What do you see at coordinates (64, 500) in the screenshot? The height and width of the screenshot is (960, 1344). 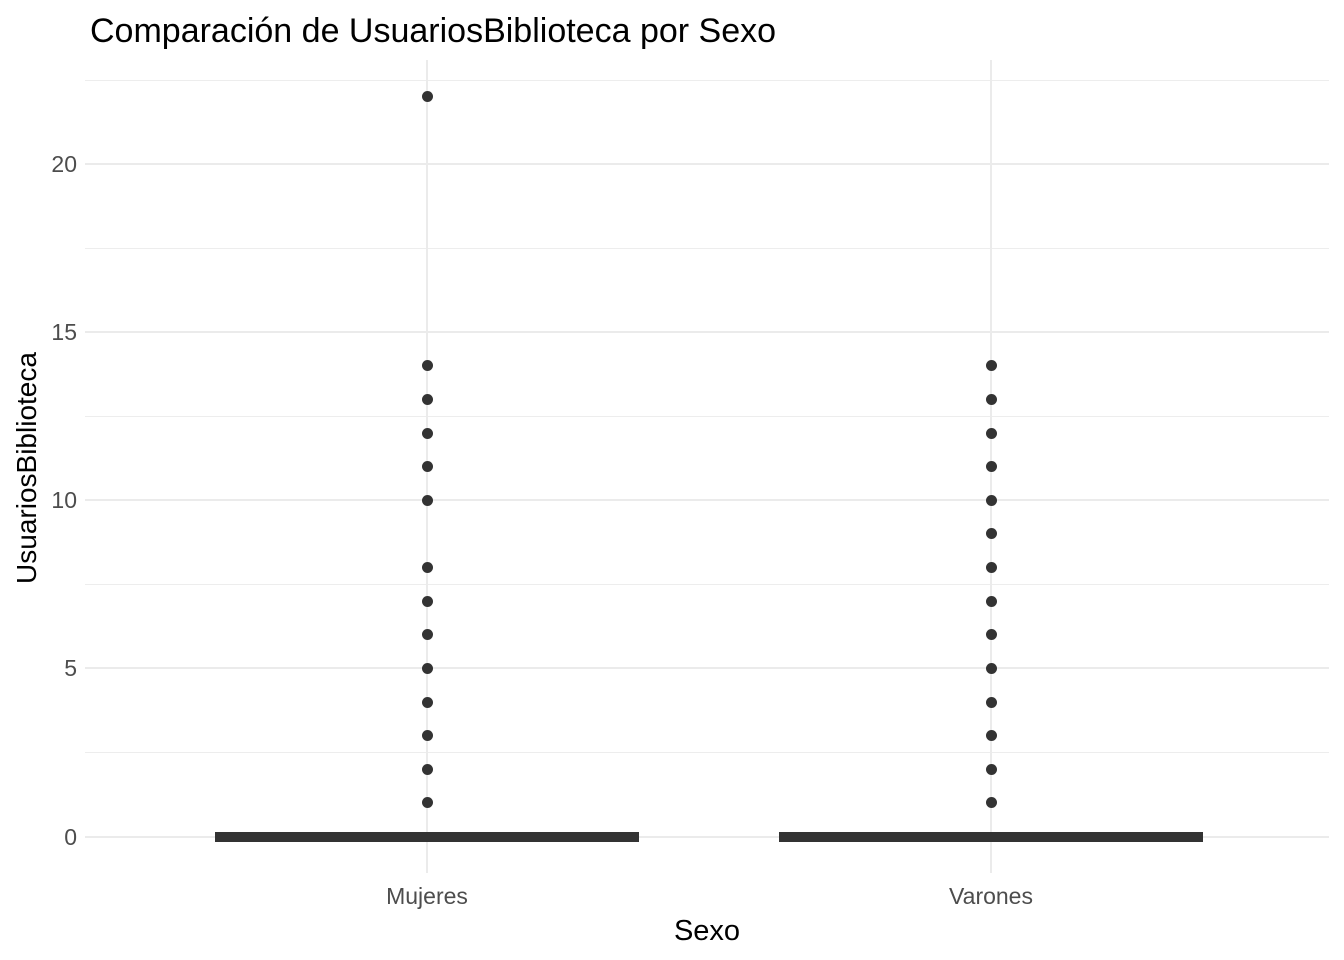 I see `y-tick-label: 10` at bounding box center [64, 500].